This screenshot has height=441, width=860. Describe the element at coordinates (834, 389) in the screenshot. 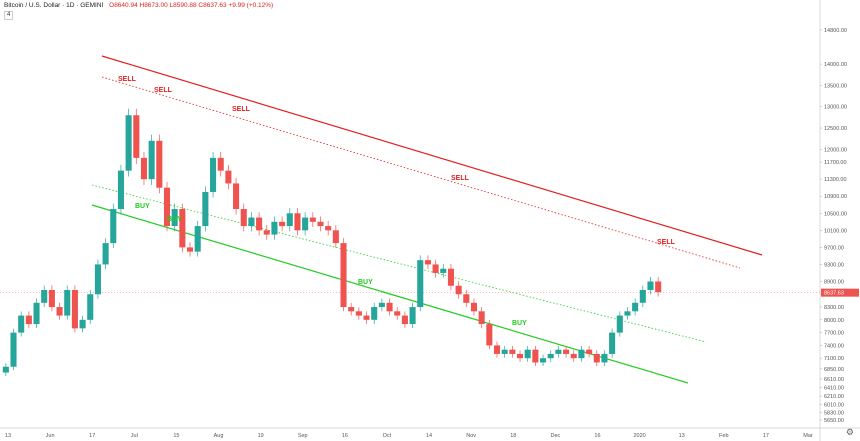

I see `price-tick-label: 6410.00` at that location.